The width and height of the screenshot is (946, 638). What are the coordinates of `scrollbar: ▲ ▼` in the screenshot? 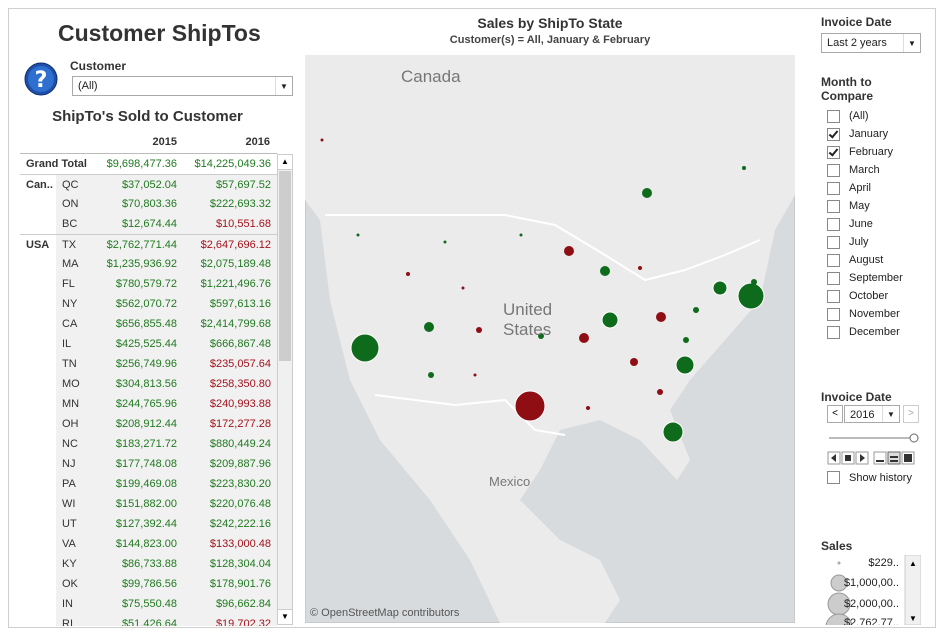 It's located at (285, 389).